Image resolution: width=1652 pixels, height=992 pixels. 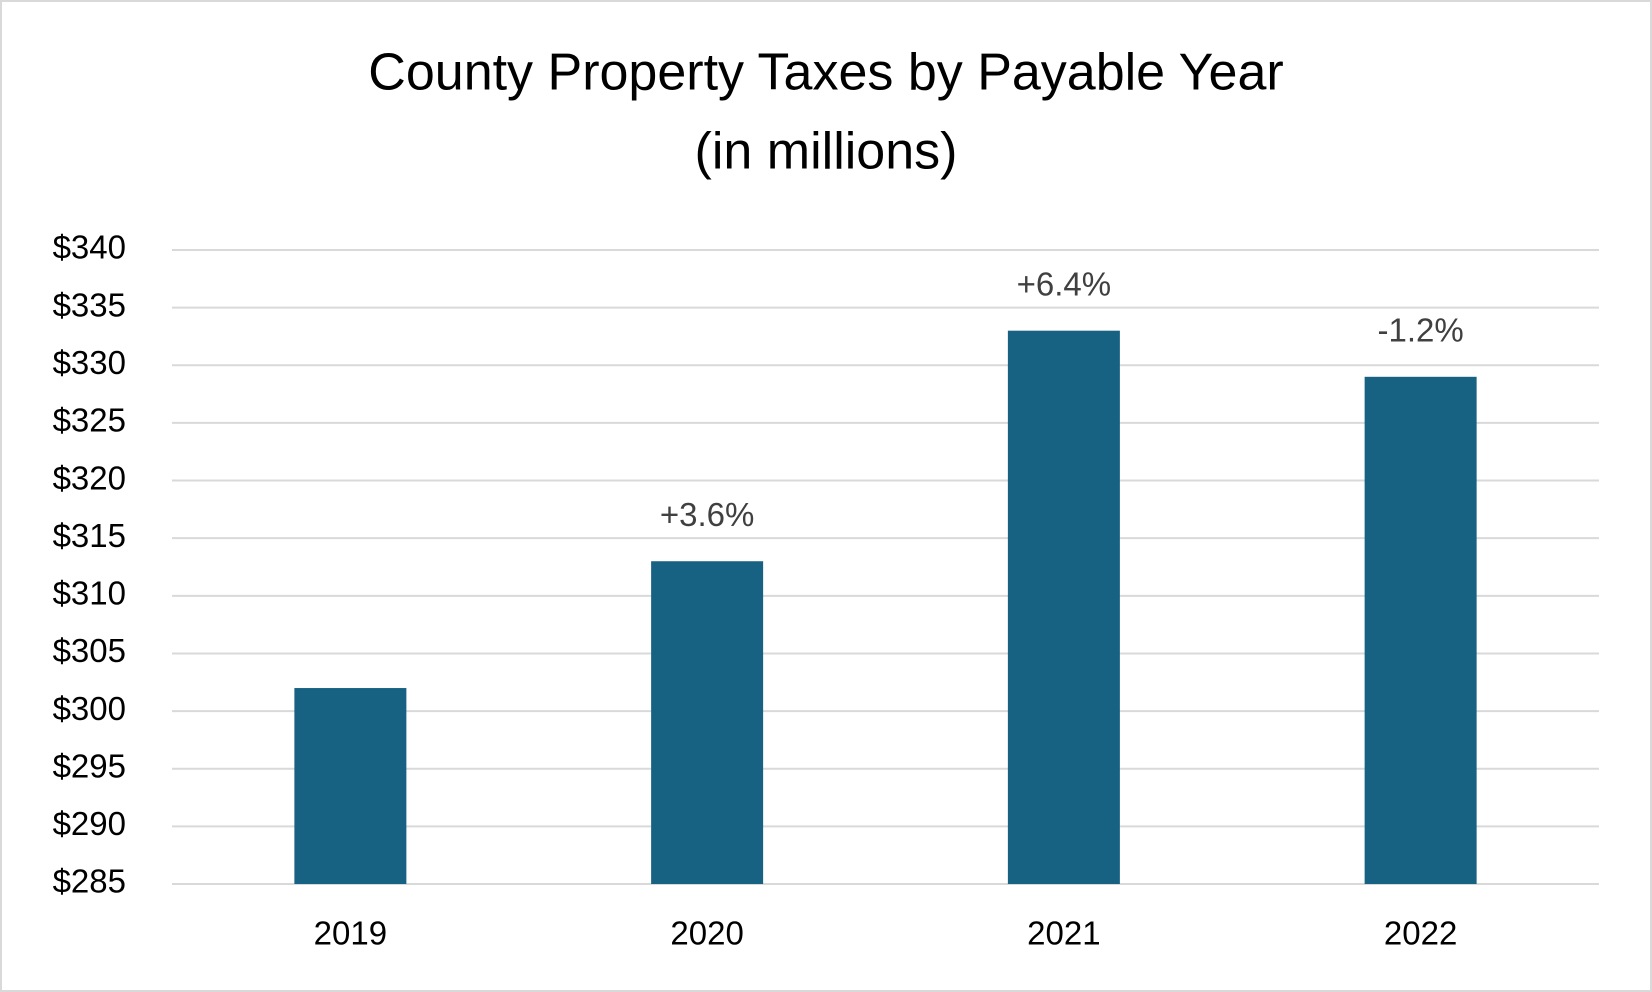 What do you see at coordinates (706, 933) in the screenshot?
I see `x-tick-label: 2020` at bounding box center [706, 933].